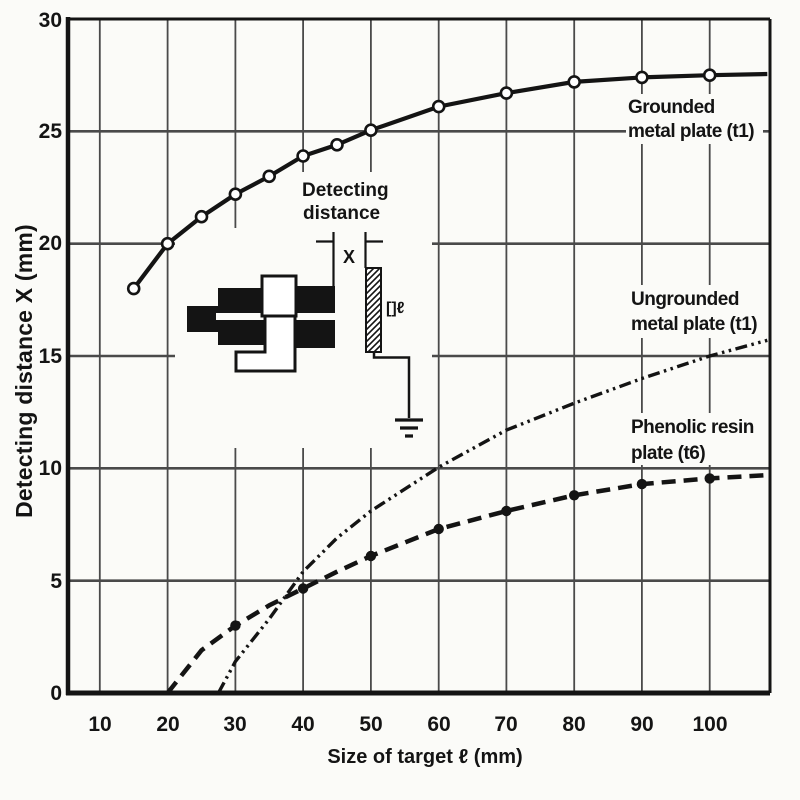  Describe the element at coordinates (202, 319) in the screenshot. I see `sensor-cable` at that location.